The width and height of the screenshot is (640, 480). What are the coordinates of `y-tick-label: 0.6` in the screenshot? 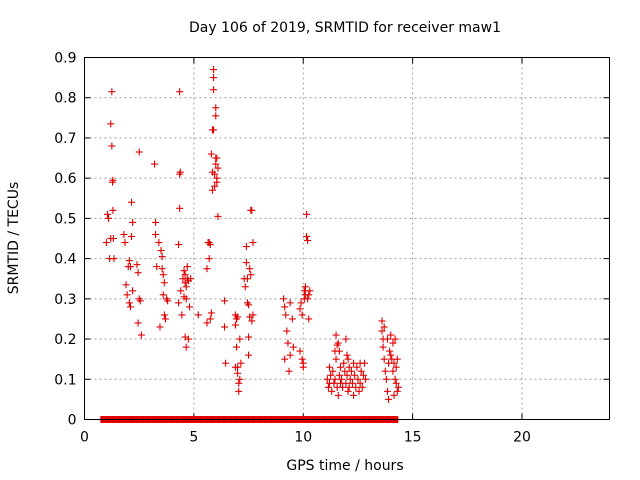 It's located at (65, 179).